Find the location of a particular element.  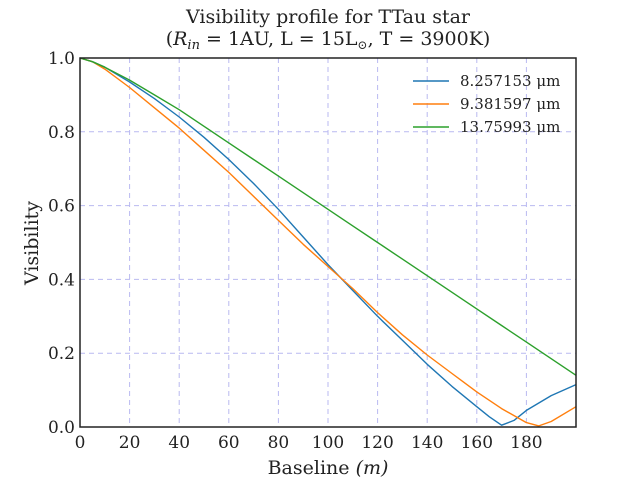

x-tick-label-120: 120 is located at coordinates (377, 443).